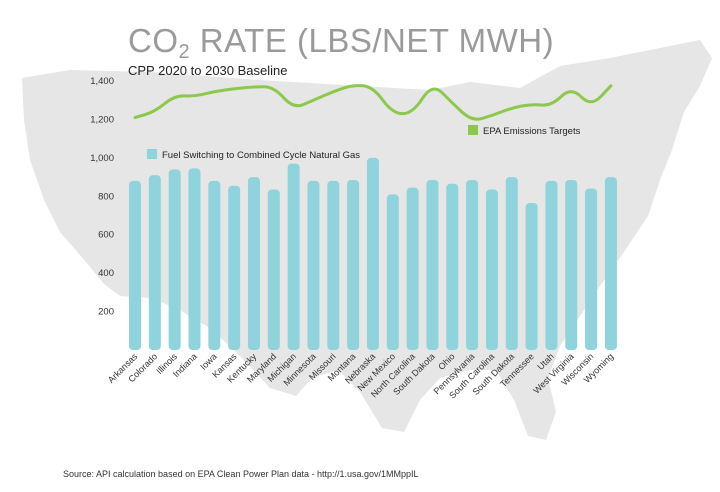  I want to click on y-tick-label: 1,000, so click(102, 158).